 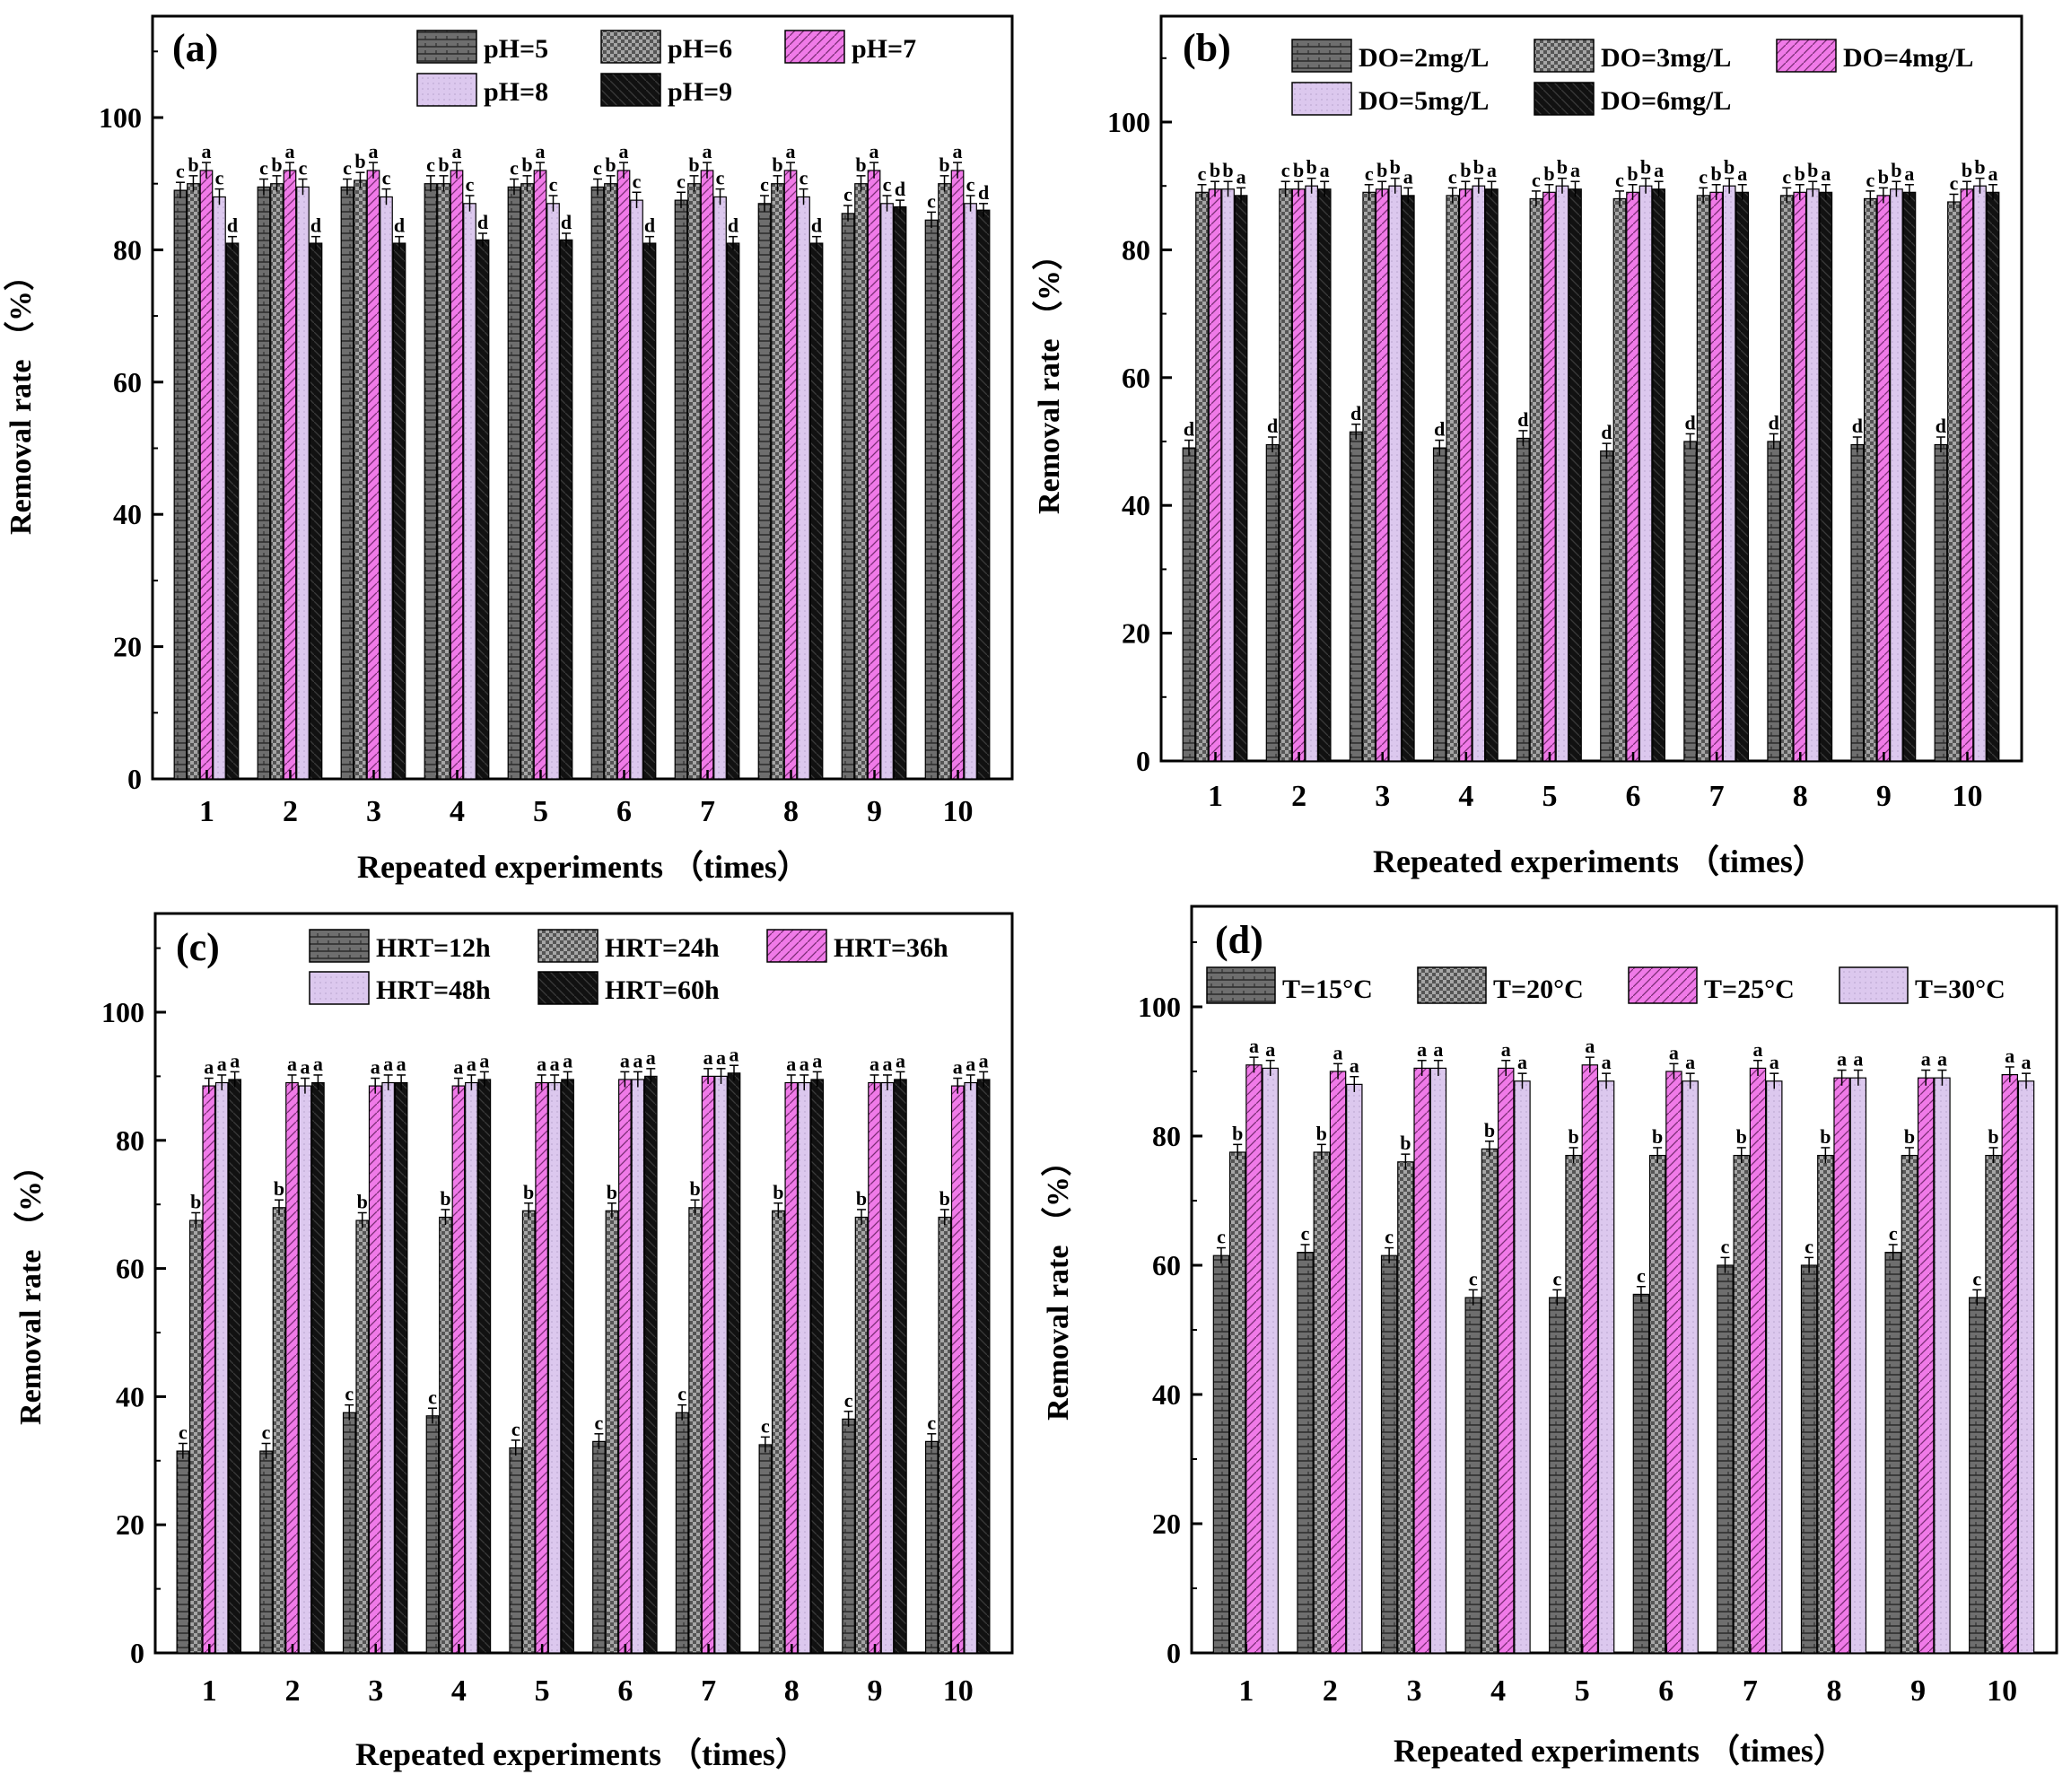 I want to click on y-tick-label: 100, so click(x=1159, y=1007).